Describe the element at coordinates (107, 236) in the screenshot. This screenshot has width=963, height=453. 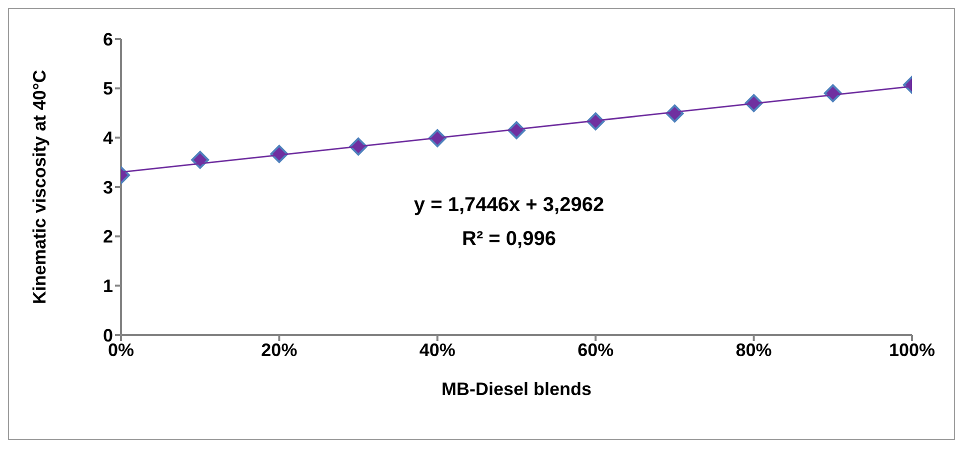
I see `y-tick-label: 2` at that location.